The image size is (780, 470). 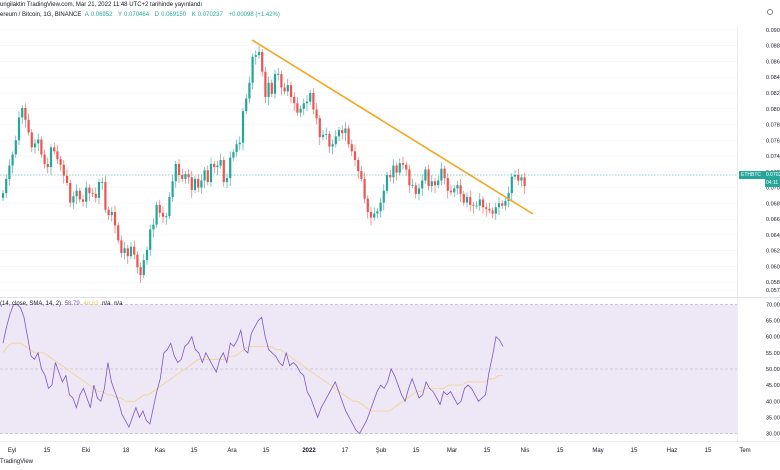 I want to click on last-price-badge: 0.0702, so click(x=772, y=175).